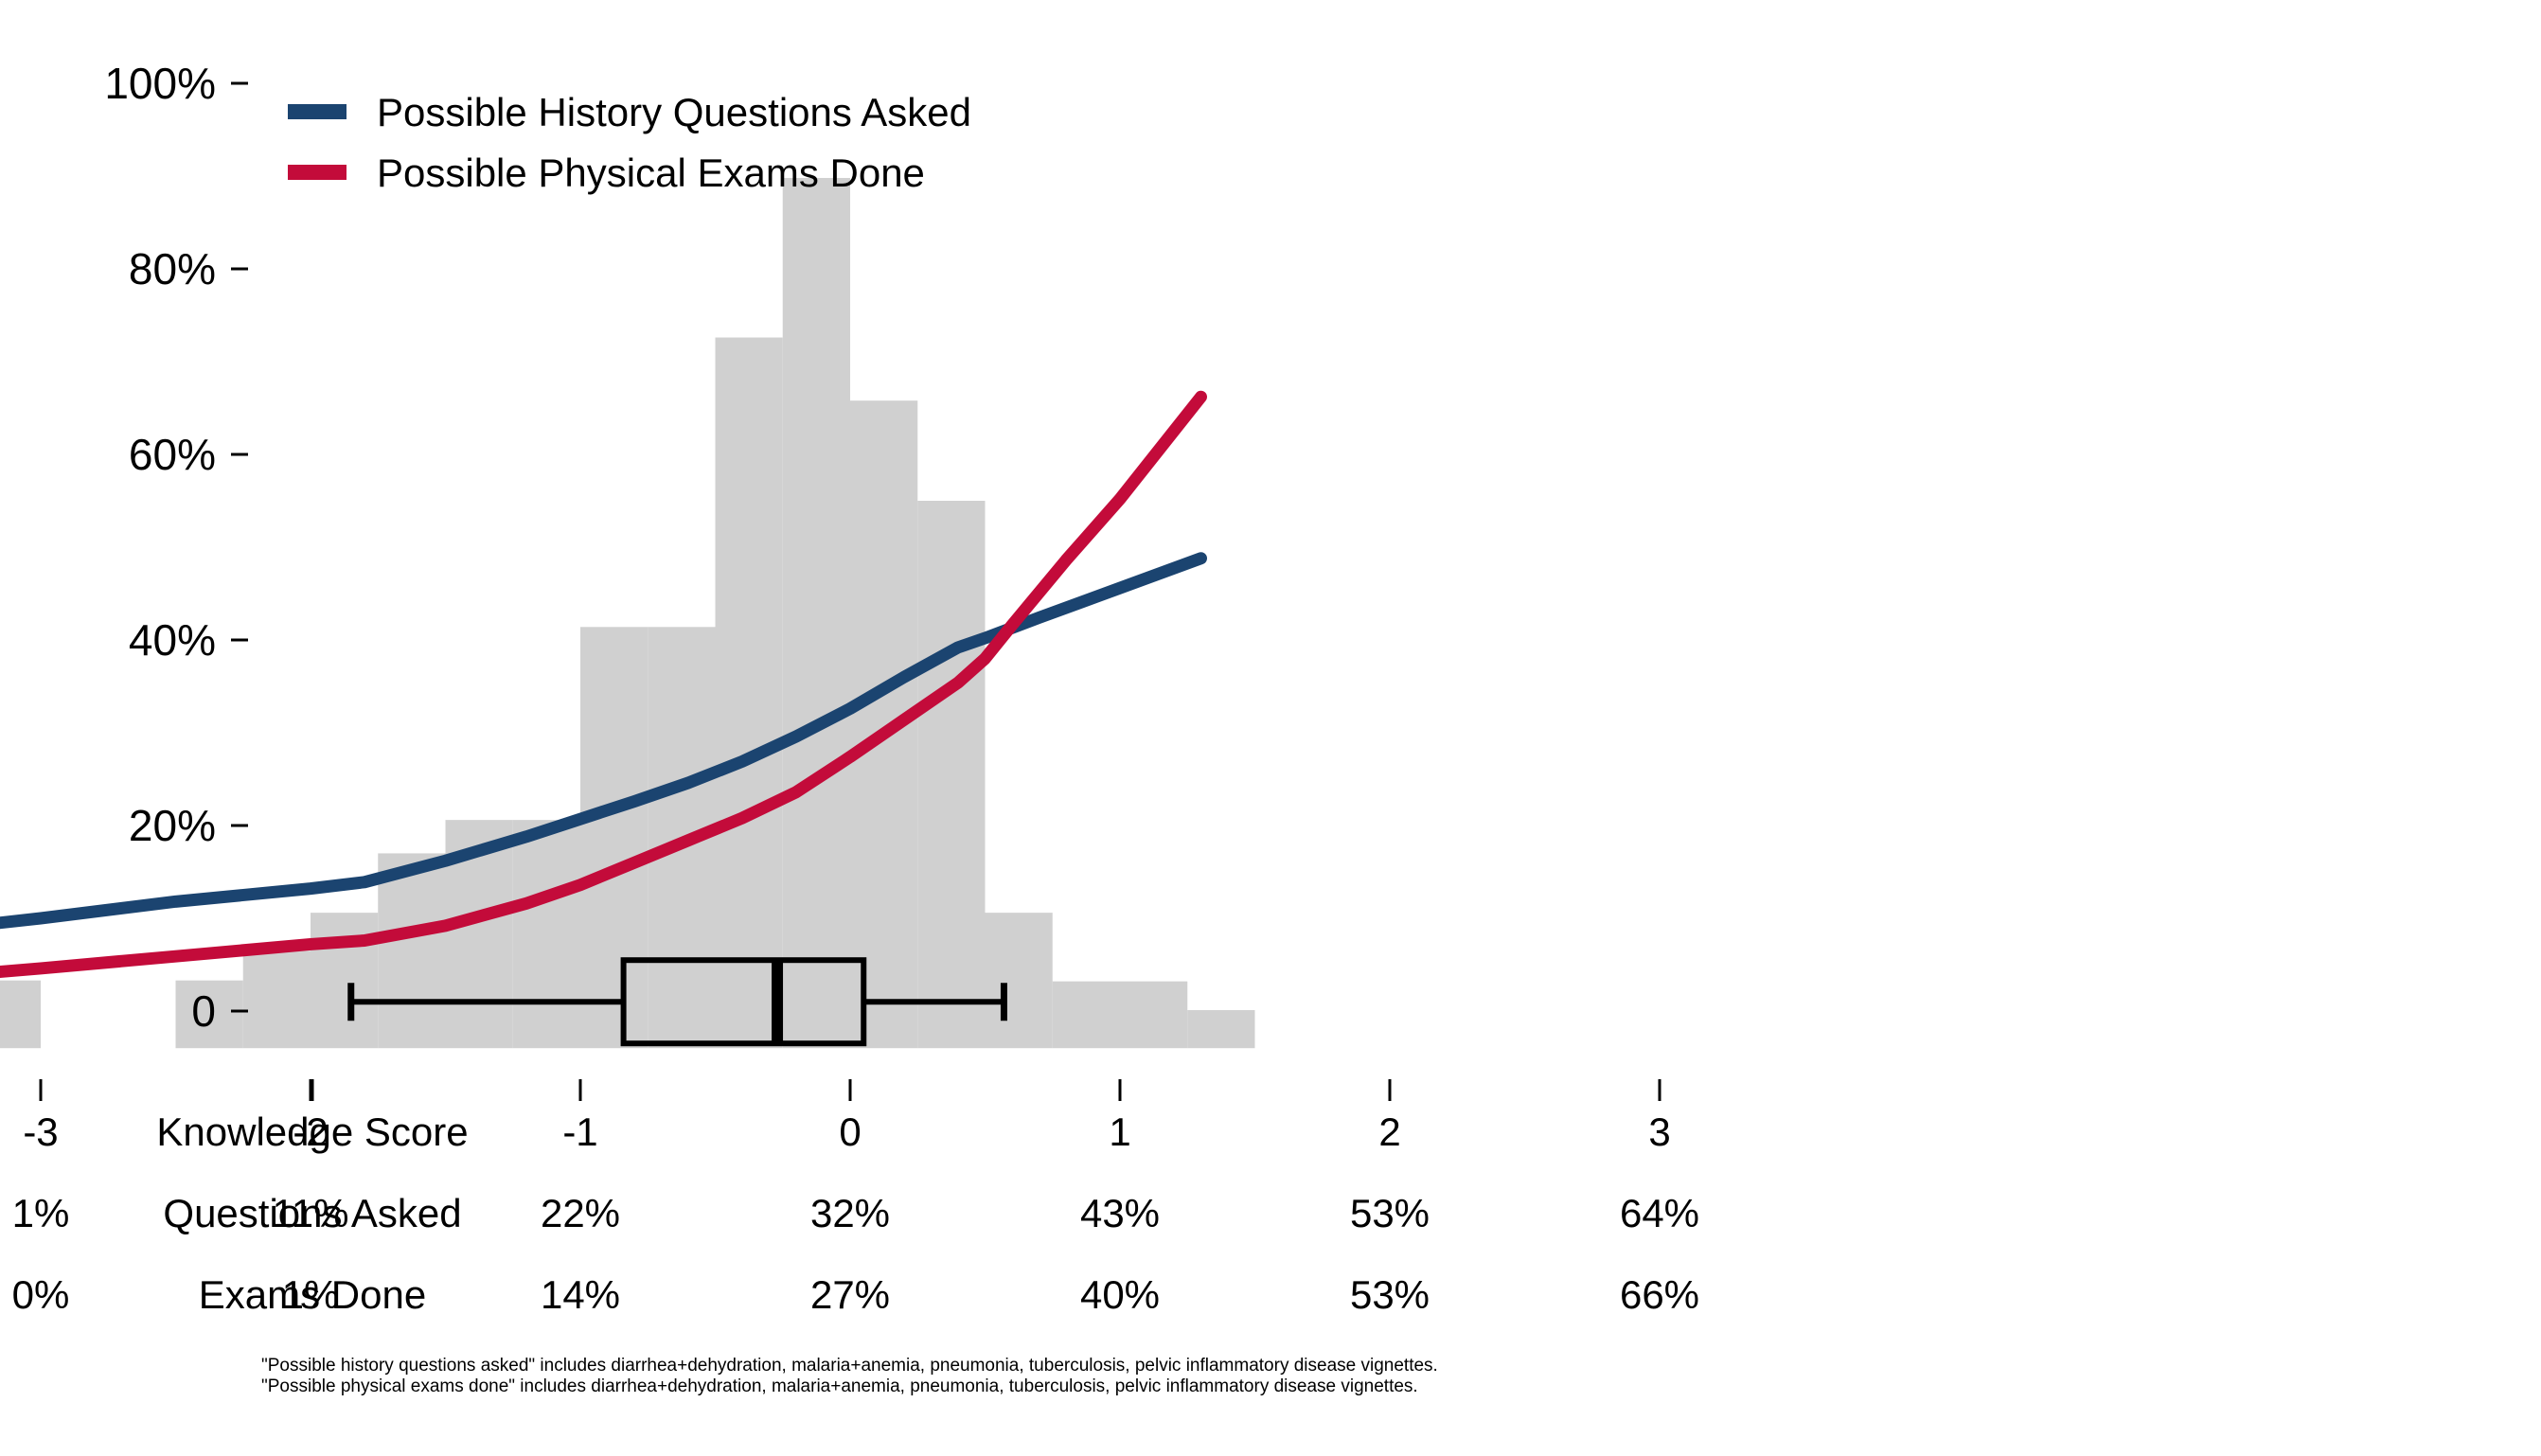  I want to click on y-tick-label: 0, so click(203, 1011).